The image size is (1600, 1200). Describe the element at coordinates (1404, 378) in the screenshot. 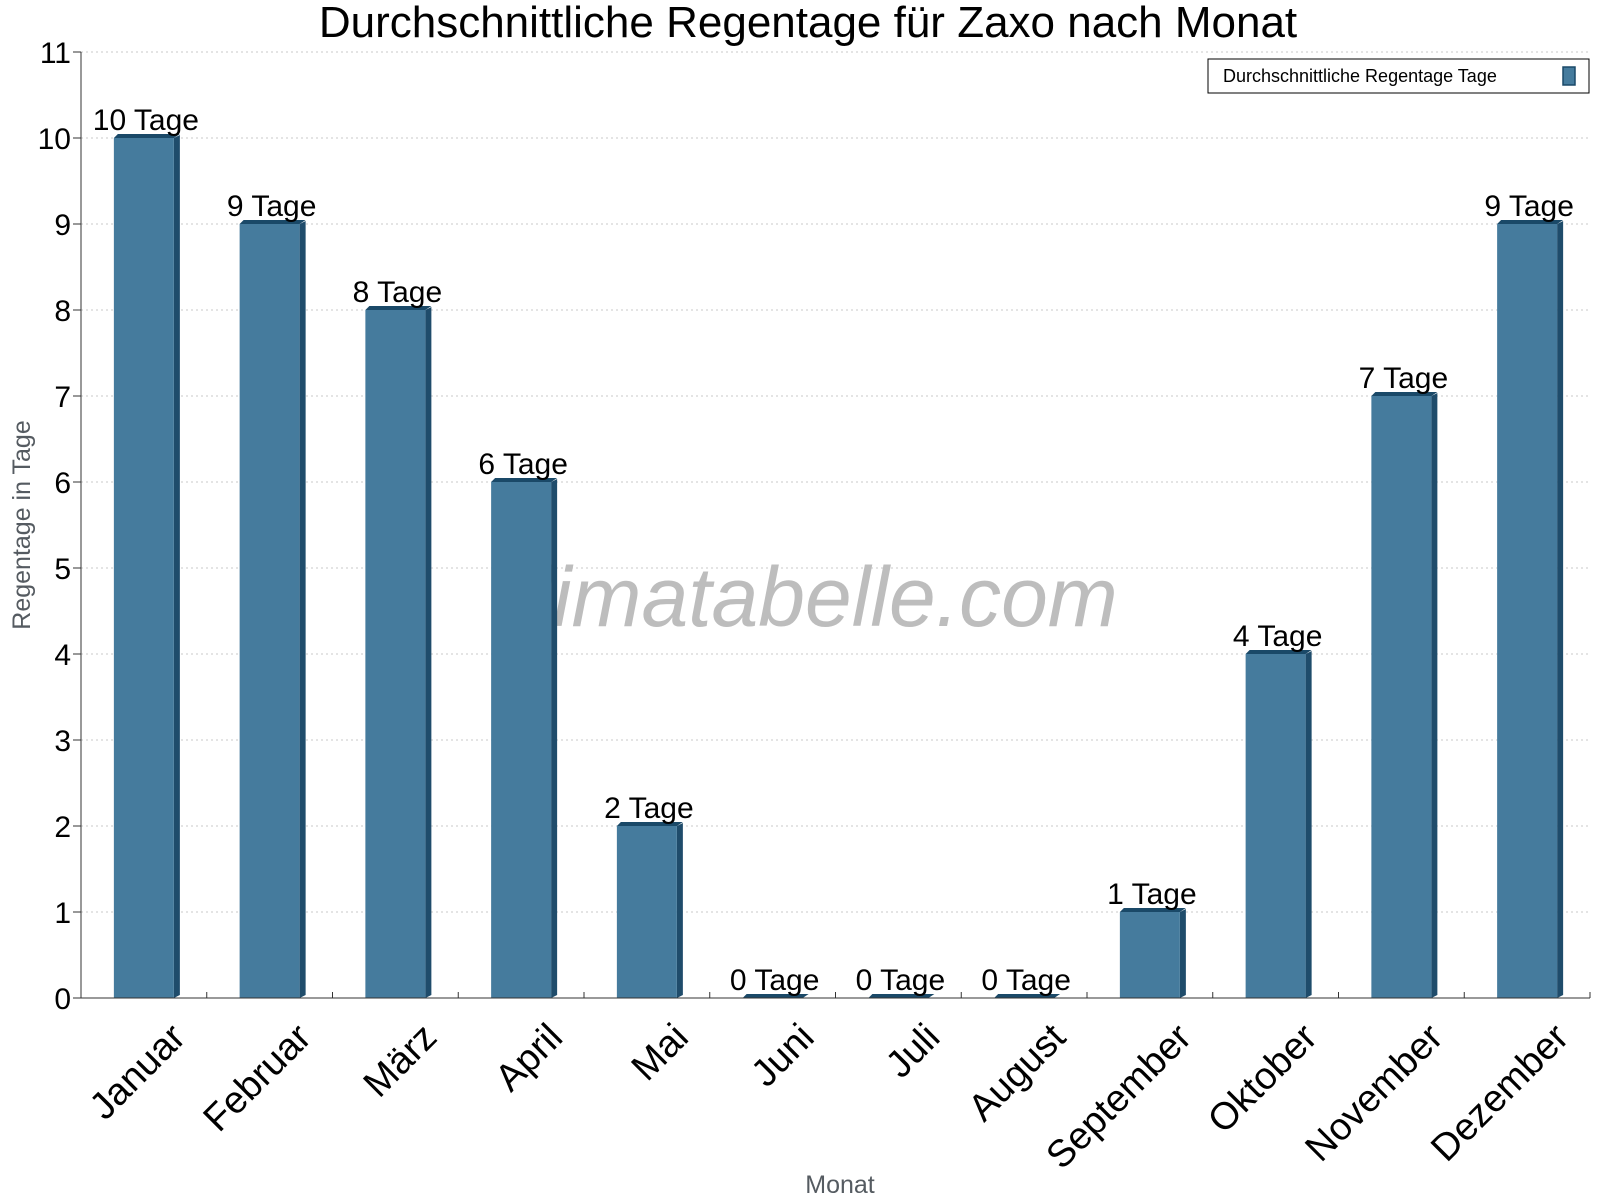

I see `data-label: 7 Tage` at that location.